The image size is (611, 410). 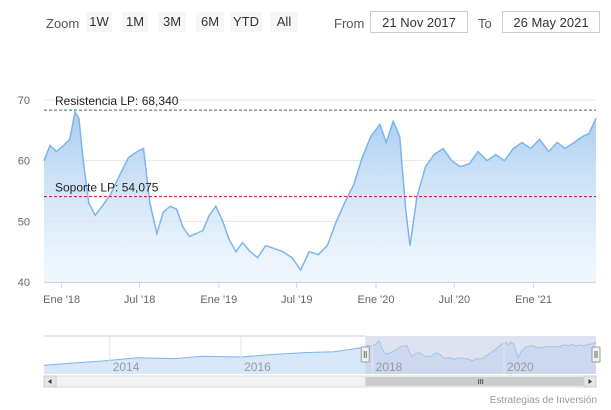 What do you see at coordinates (520, 367) in the screenshot?
I see `navigator-tick-label: 2020` at bounding box center [520, 367].